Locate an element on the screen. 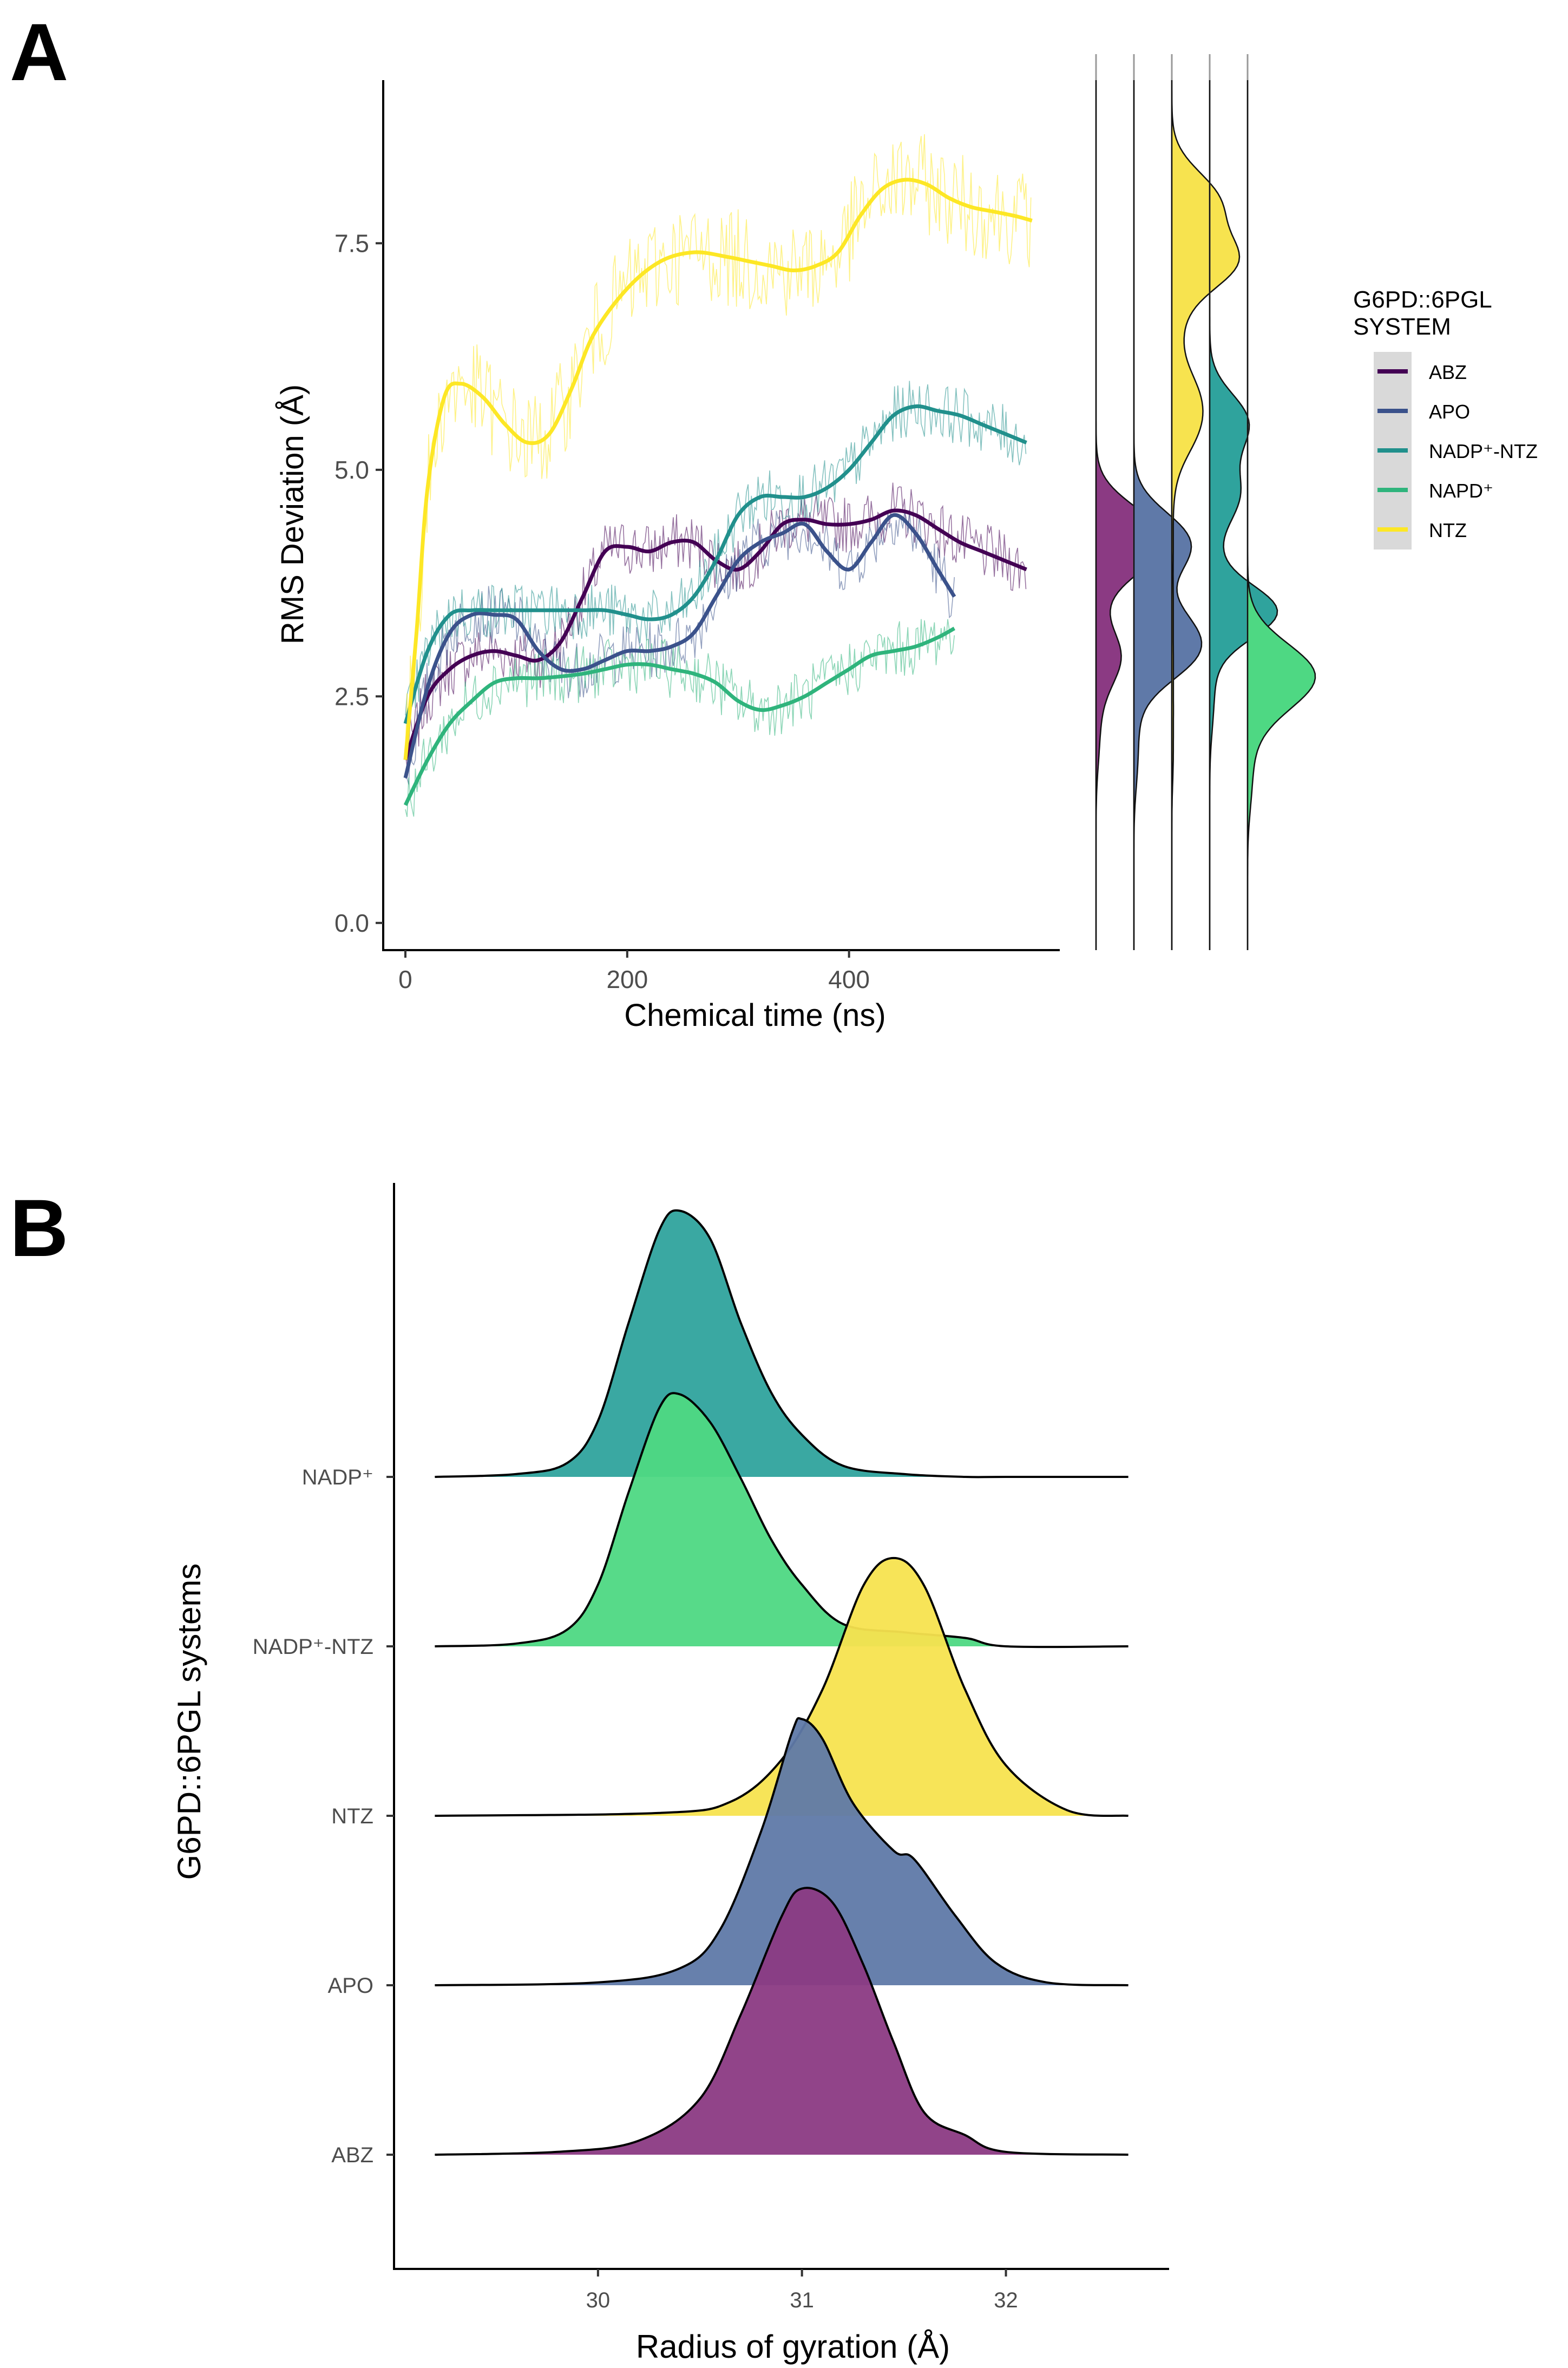 The image size is (1568, 2368). y-ticks-b: ABZ APO NTZ NADP⁺-NTZ NADP⁺ is located at coordinates (323, 1816).